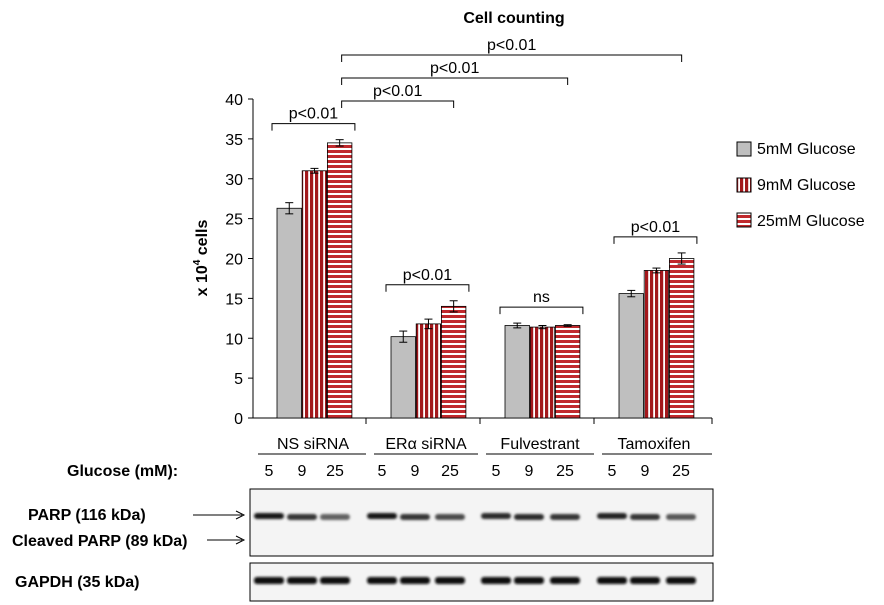 The image size is (884, 605). What do you see at coordinates (313, 444) in the screenshot?
I see `group-label-ns-sirna: NS siRNA` at bounding box center [313, 444].